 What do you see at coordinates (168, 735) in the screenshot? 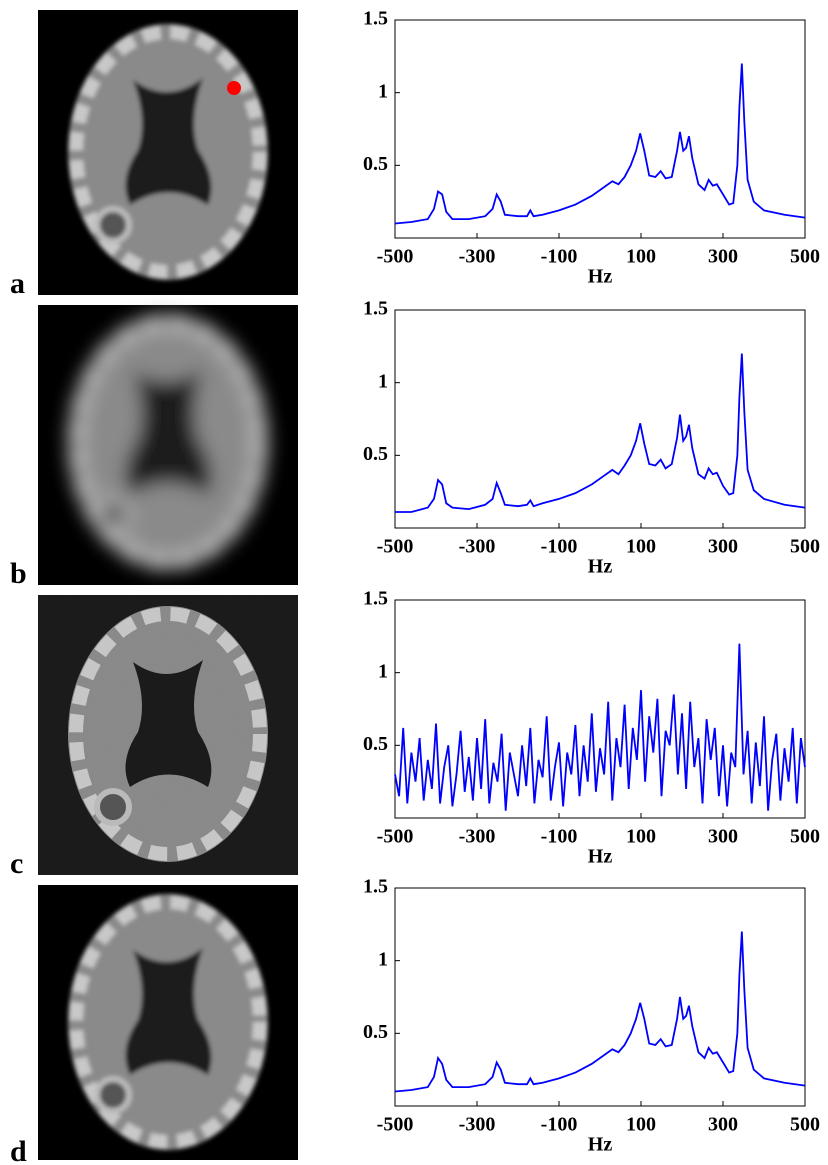
I see `brain-image-c` at bounding box center [168, 735].